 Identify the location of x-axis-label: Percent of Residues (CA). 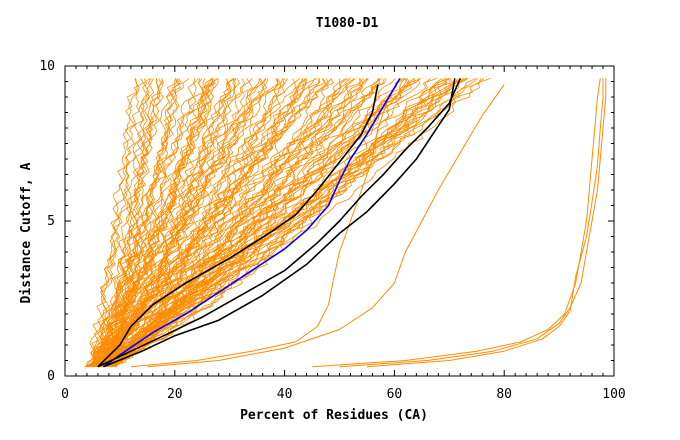
(334, 415).